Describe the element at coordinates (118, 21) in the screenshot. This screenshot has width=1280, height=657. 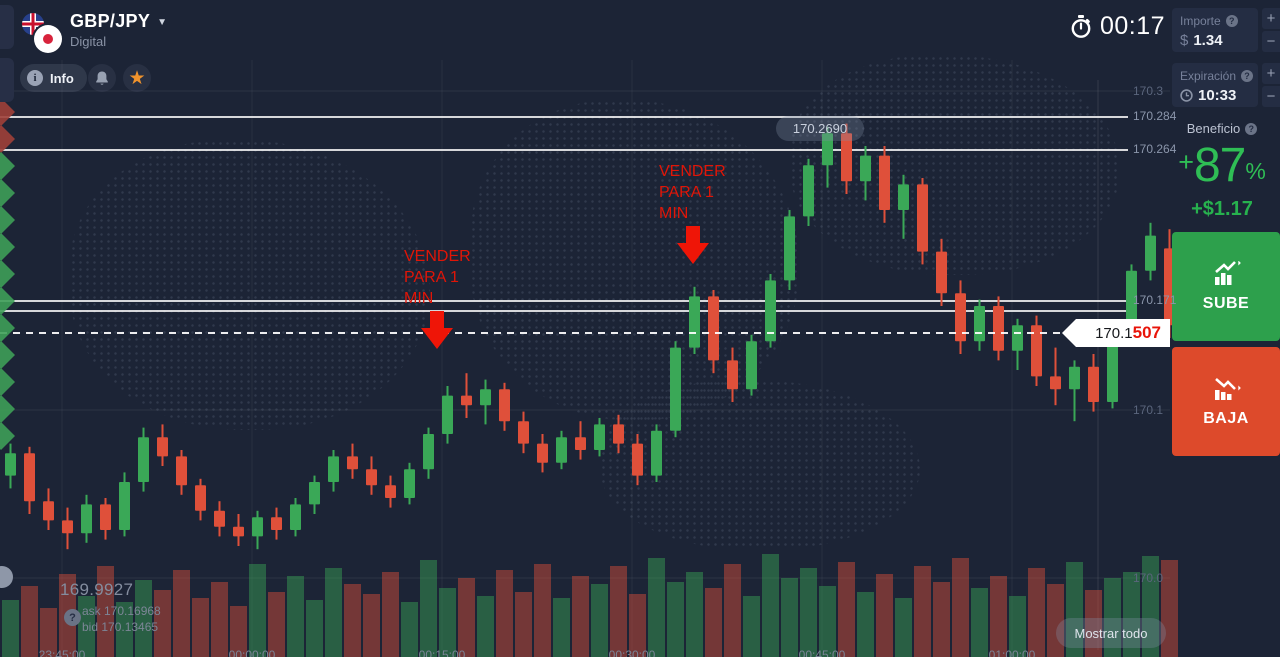
I see `asset-selector: GBP/JPY ▼` at that location.